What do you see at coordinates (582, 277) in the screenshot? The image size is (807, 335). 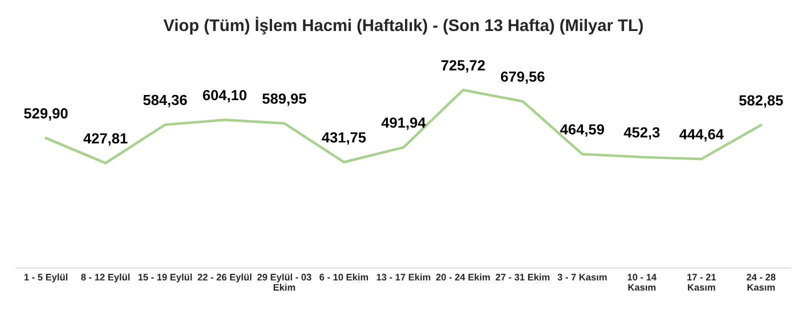 I see `x-tick-label: 3 - 7 Kasım` at bounding box center [582, 277].